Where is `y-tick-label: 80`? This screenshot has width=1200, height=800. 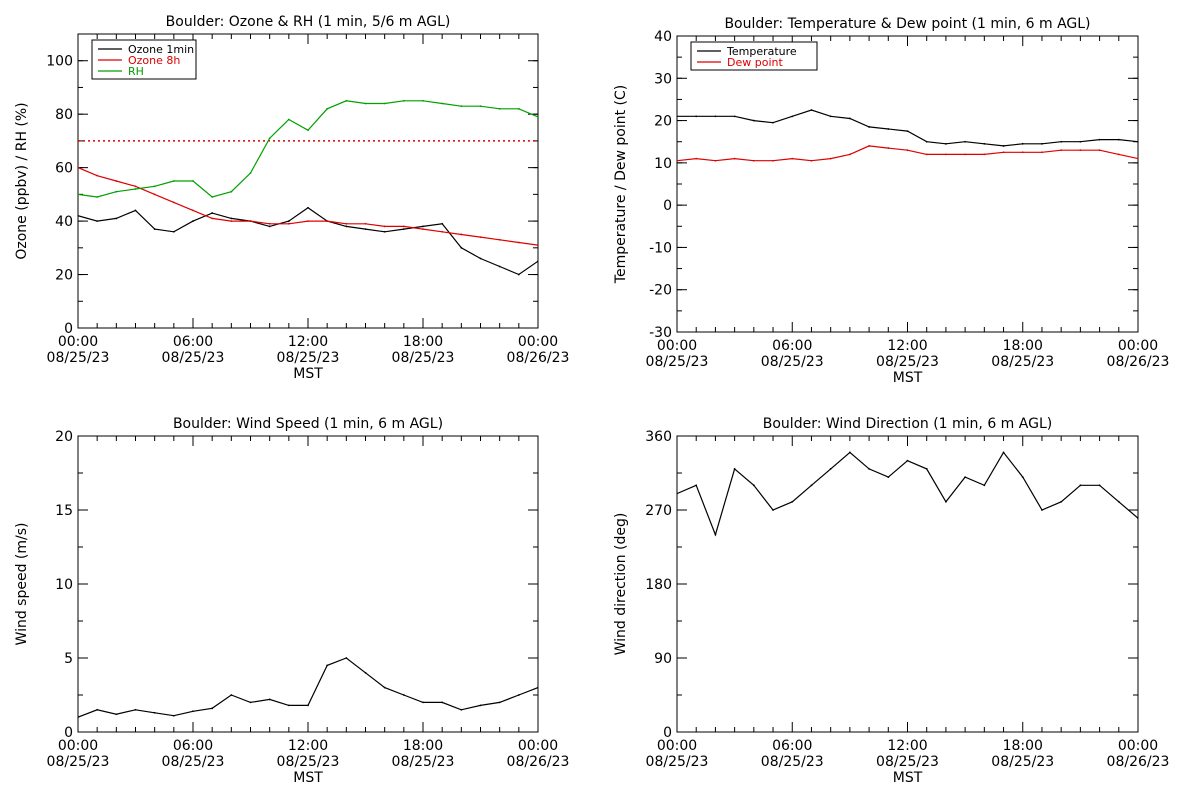
y-tick-label: 80 is located at coordinates (64, 115).